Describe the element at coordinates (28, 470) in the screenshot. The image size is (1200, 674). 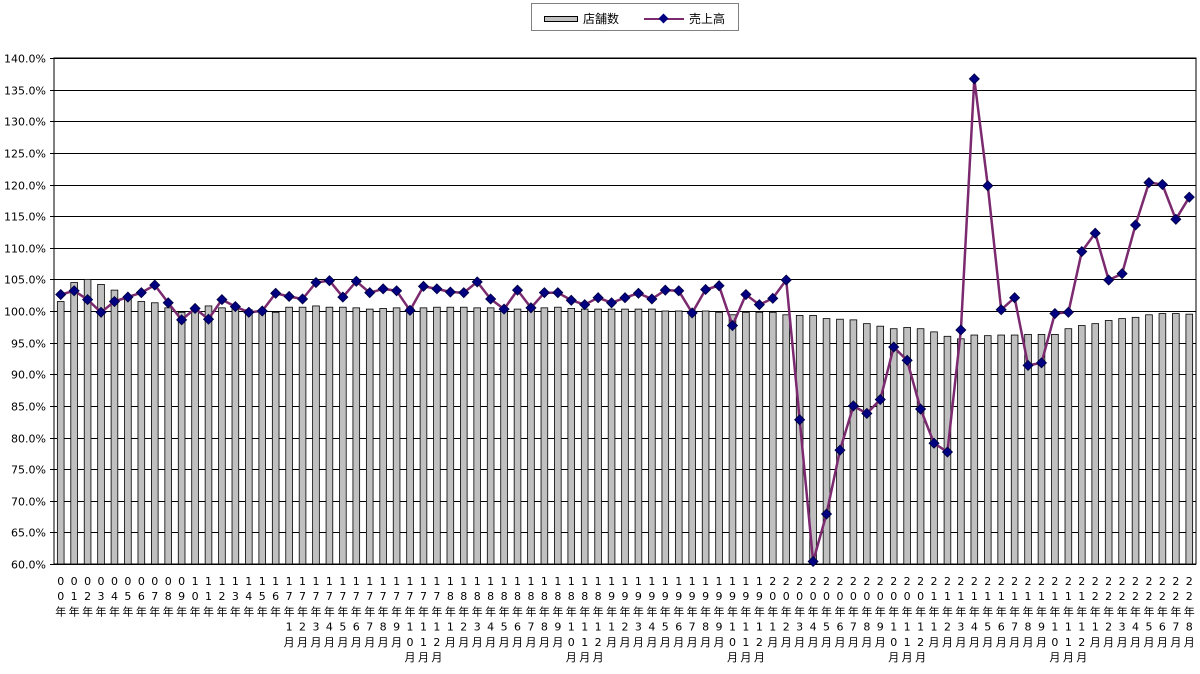
I see `y-tick-label: 75.0%` at that location.